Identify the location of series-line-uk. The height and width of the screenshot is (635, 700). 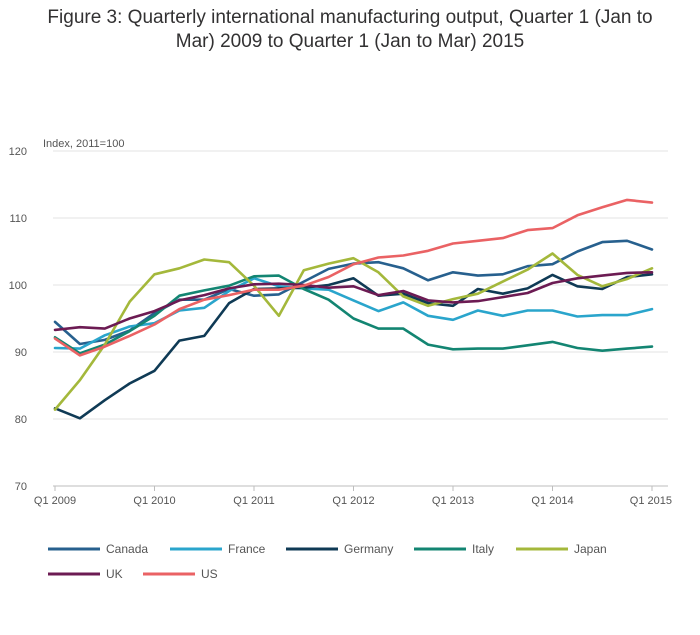
(353, 301).